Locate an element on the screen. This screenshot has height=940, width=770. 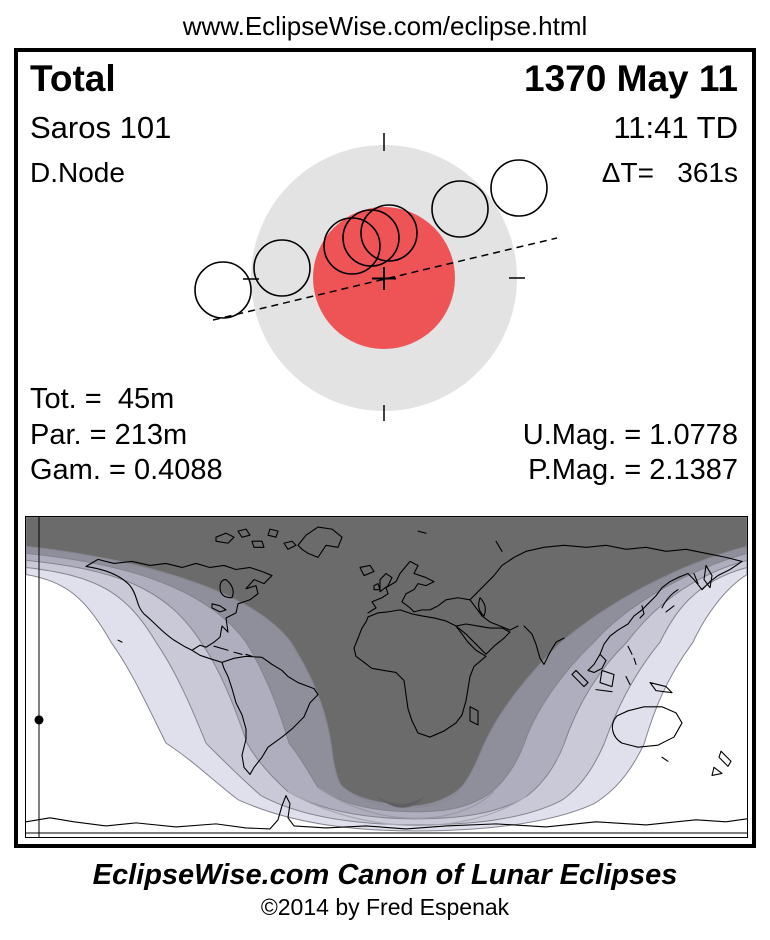
moon-zenith-point is located at coordinates (39, 720).